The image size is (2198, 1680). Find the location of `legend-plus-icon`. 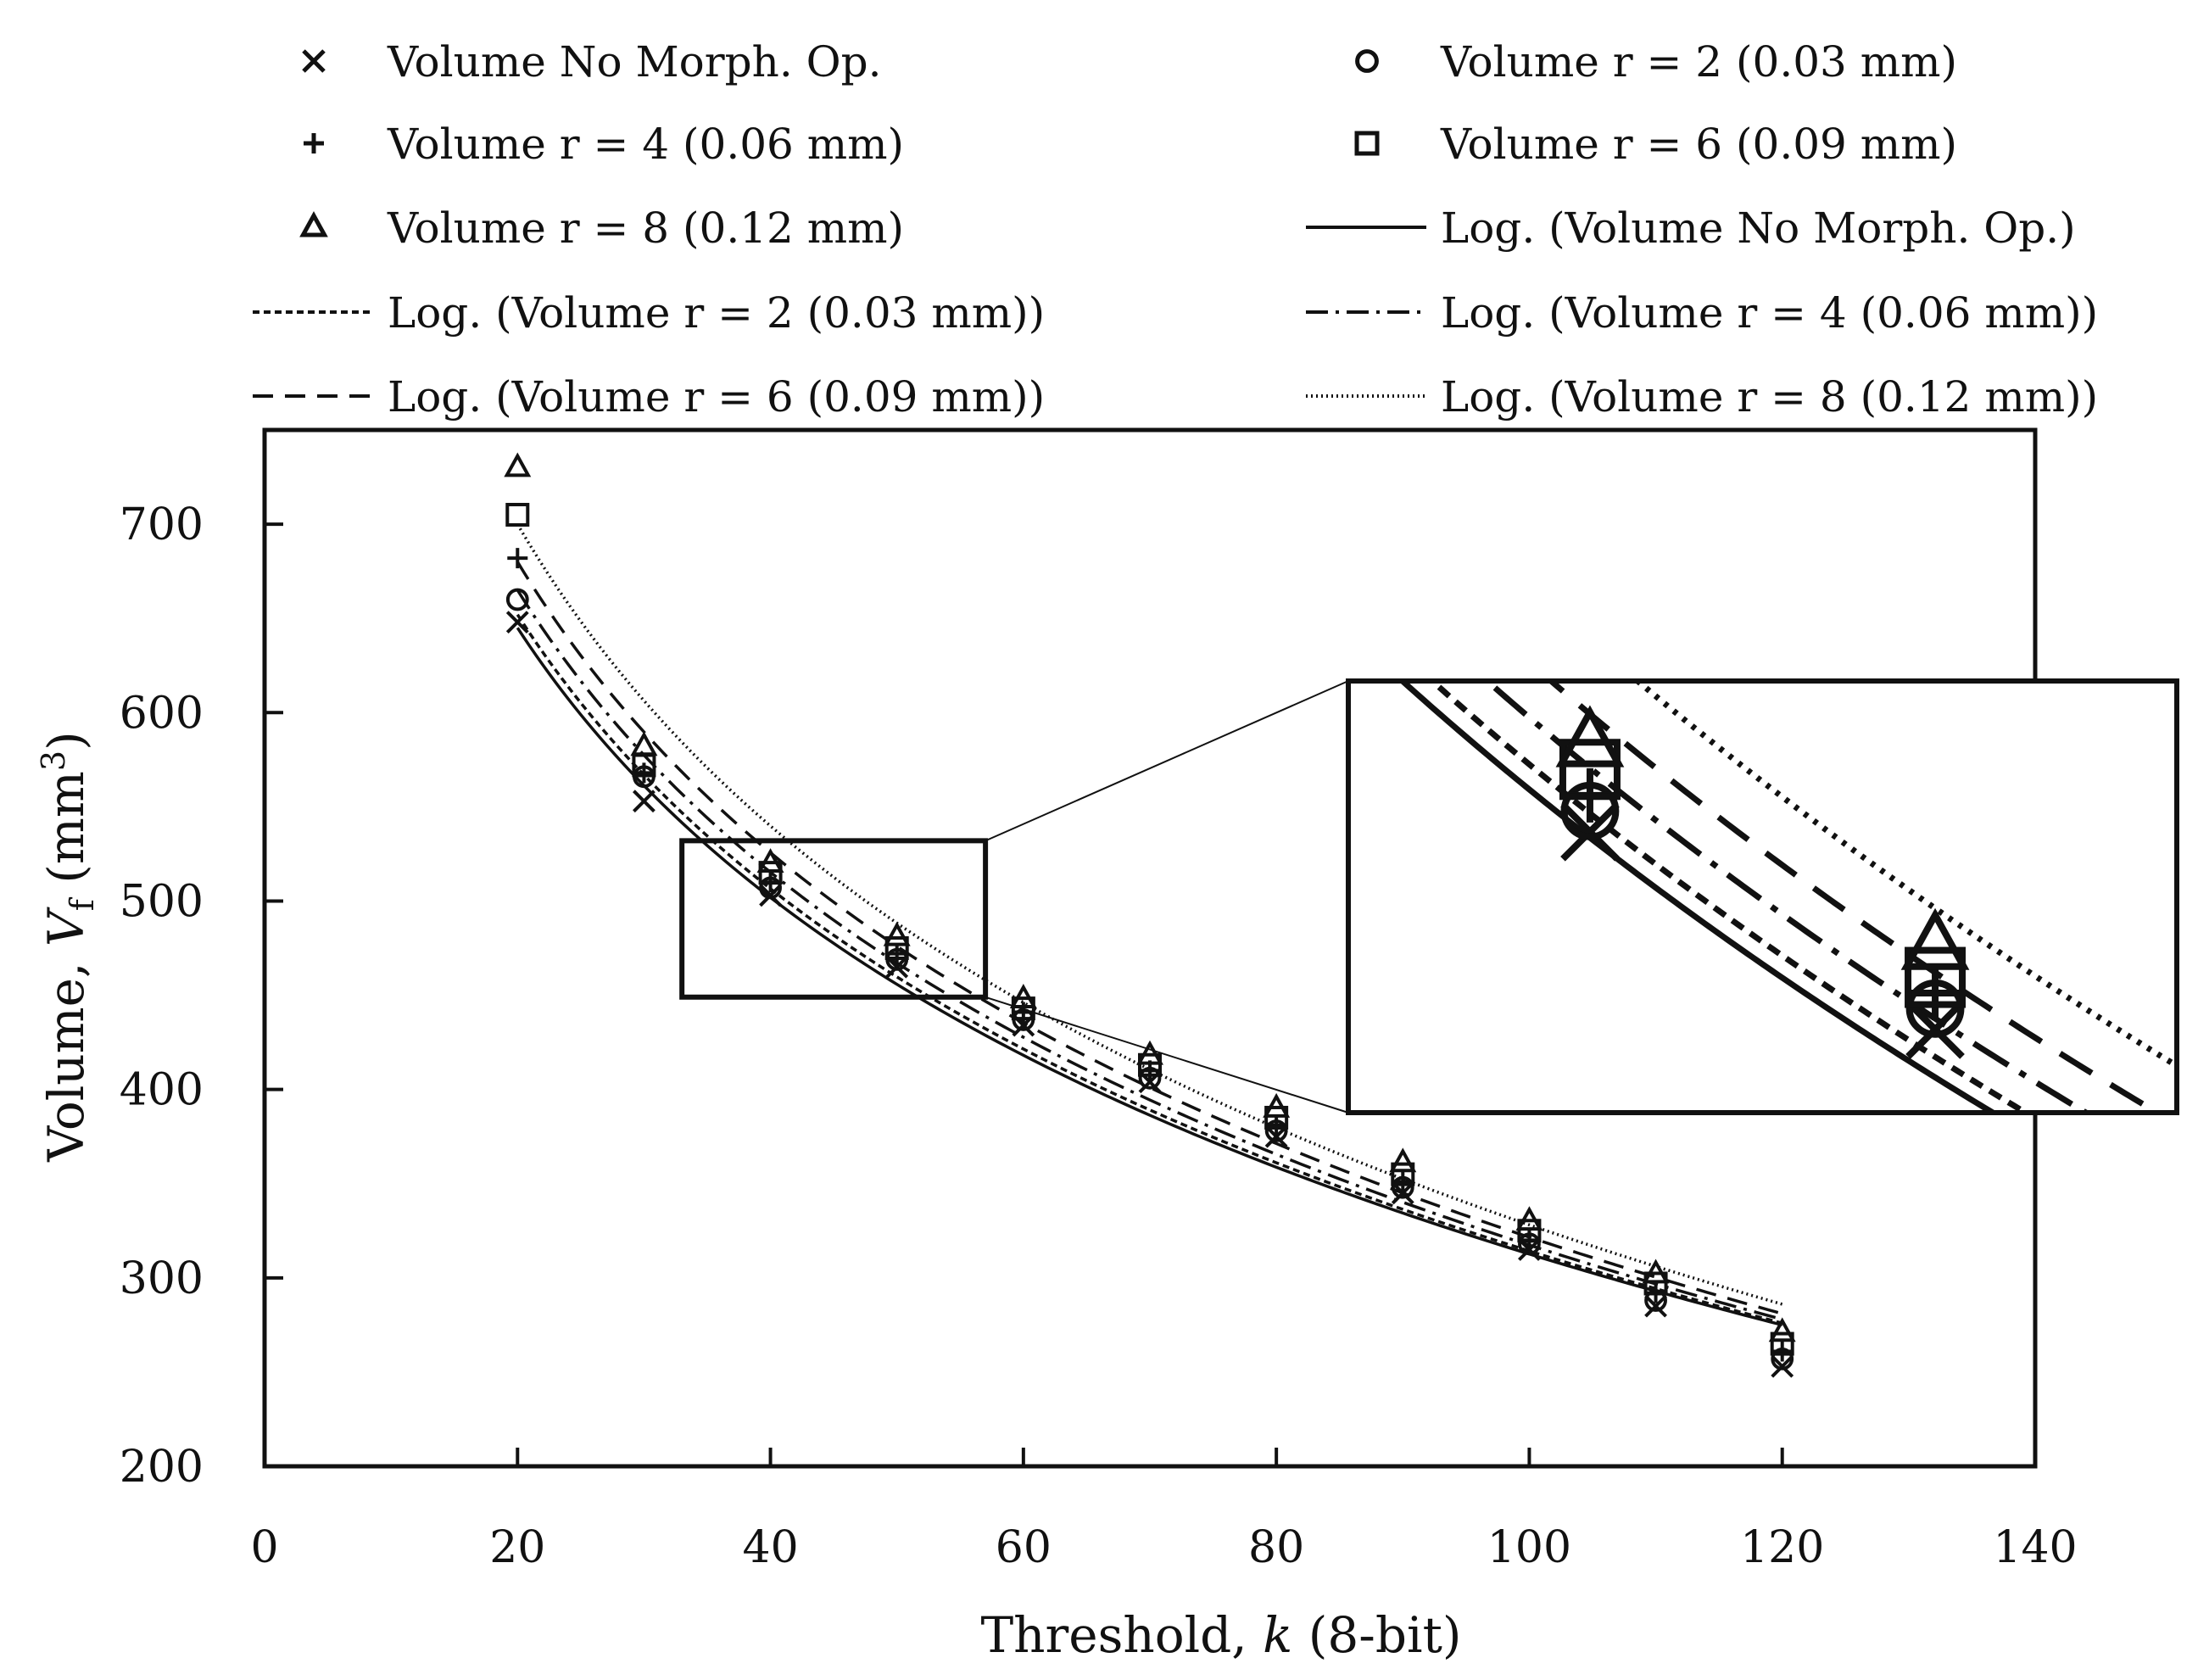

legend-plus-icon is located at coordinates (314, 143).